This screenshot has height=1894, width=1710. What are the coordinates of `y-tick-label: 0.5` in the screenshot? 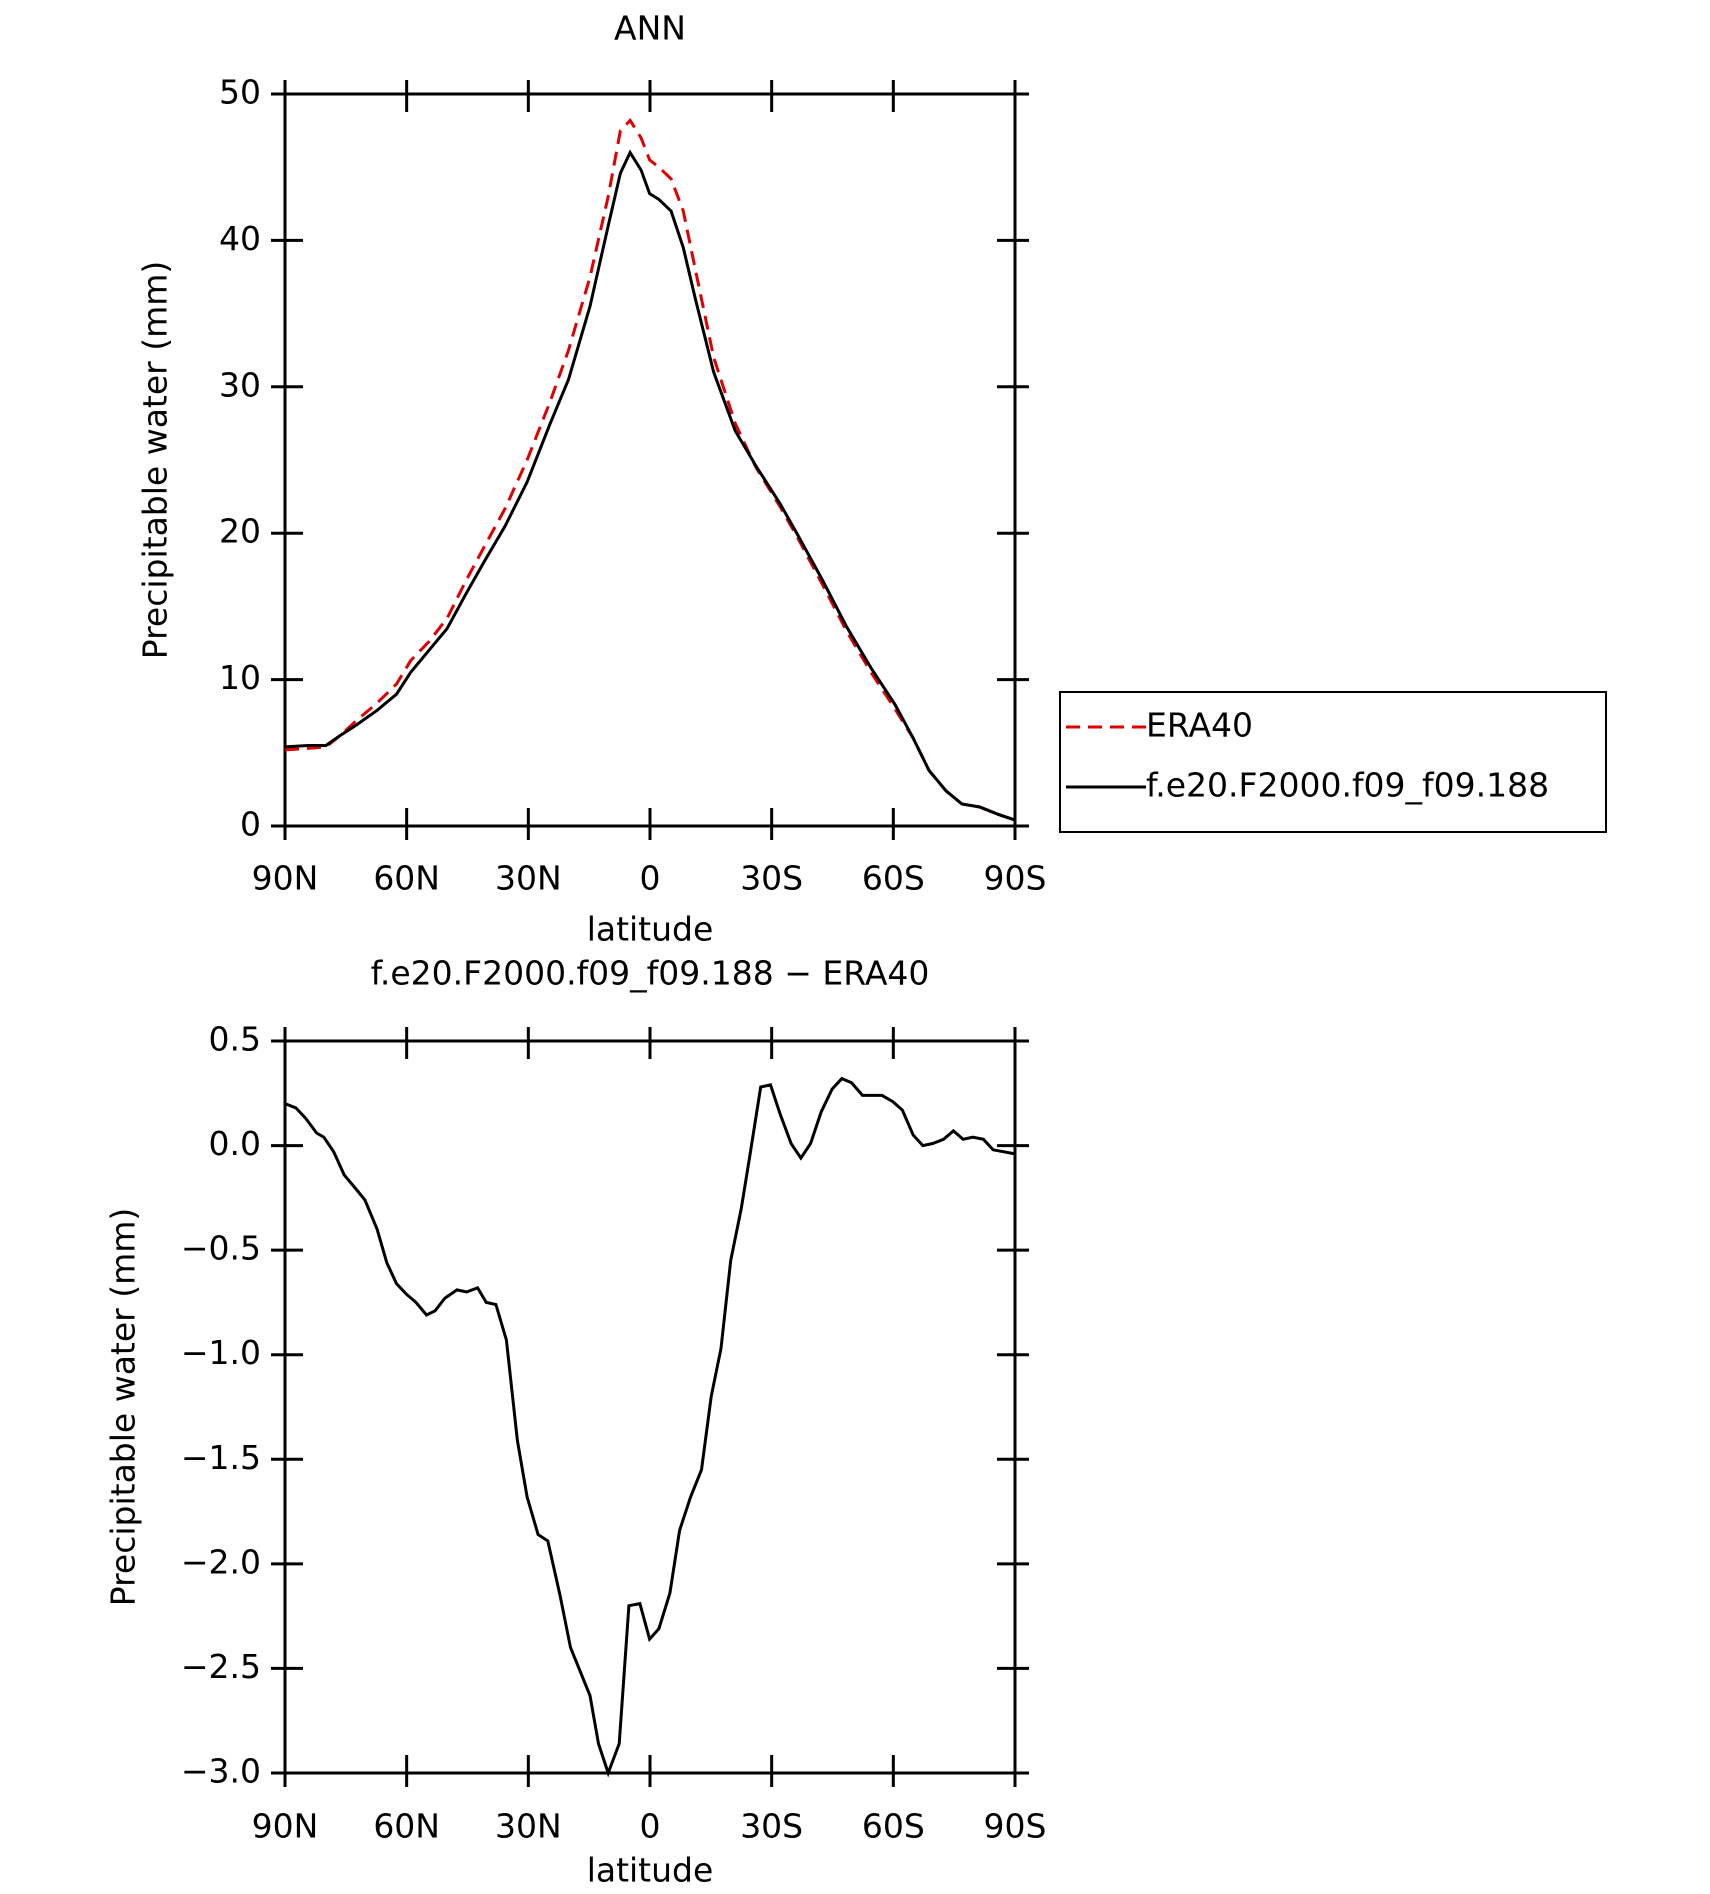 It's located at (235, 1039).